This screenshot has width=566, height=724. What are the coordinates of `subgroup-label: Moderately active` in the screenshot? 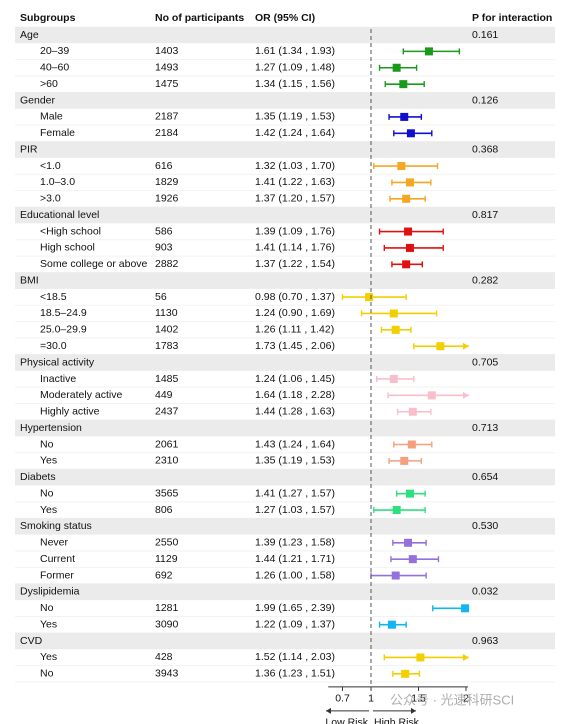 It's located at (81, 395).